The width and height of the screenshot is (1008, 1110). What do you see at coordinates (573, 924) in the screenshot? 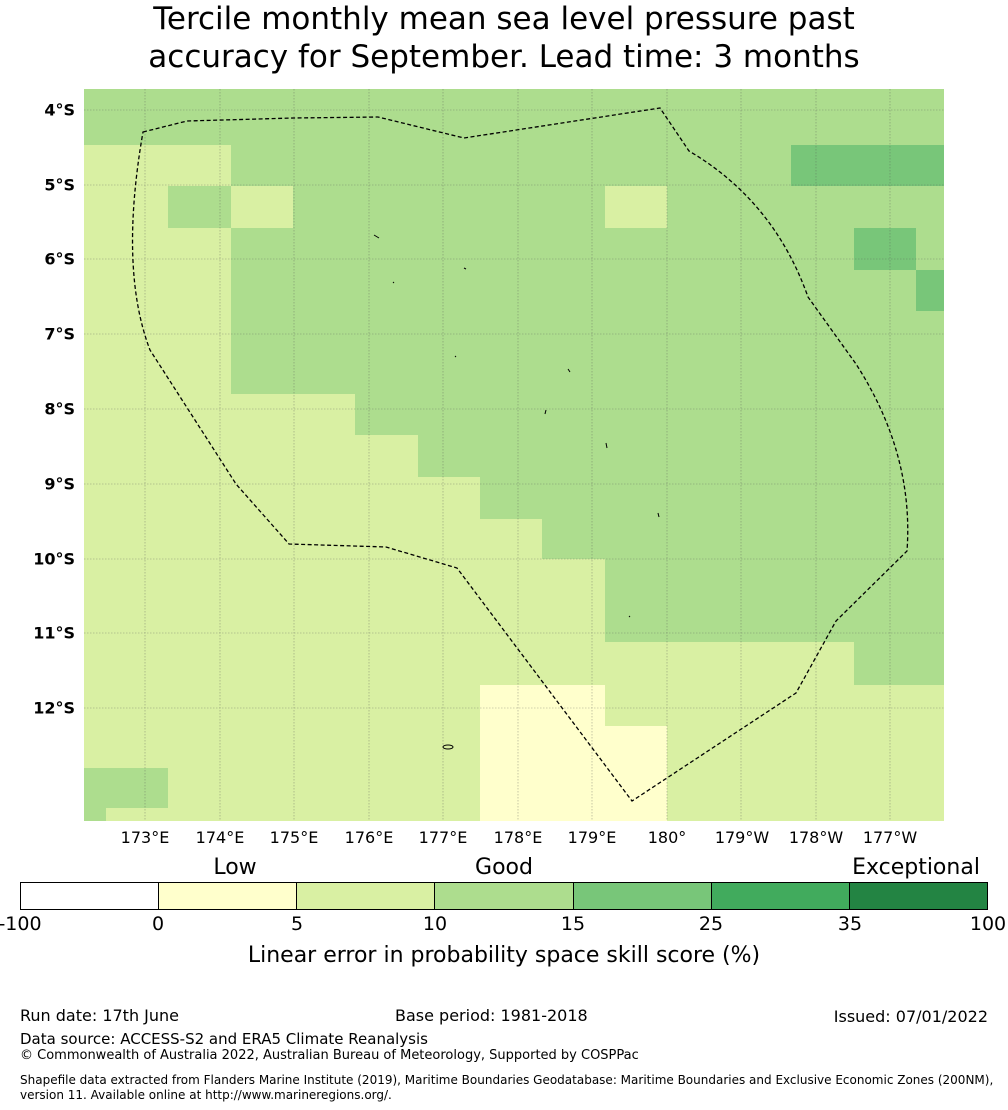
I see `tick-15: 15` at bounding box center [573, 924].